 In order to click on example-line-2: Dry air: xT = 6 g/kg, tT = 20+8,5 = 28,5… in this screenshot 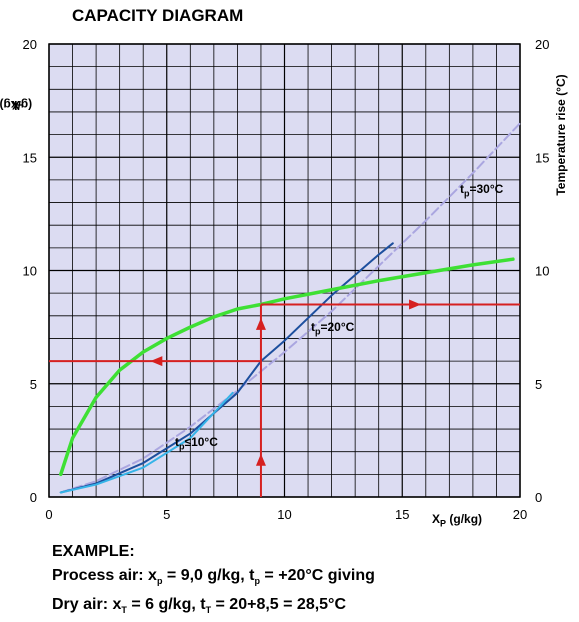, I will do `click(199, 606)`.